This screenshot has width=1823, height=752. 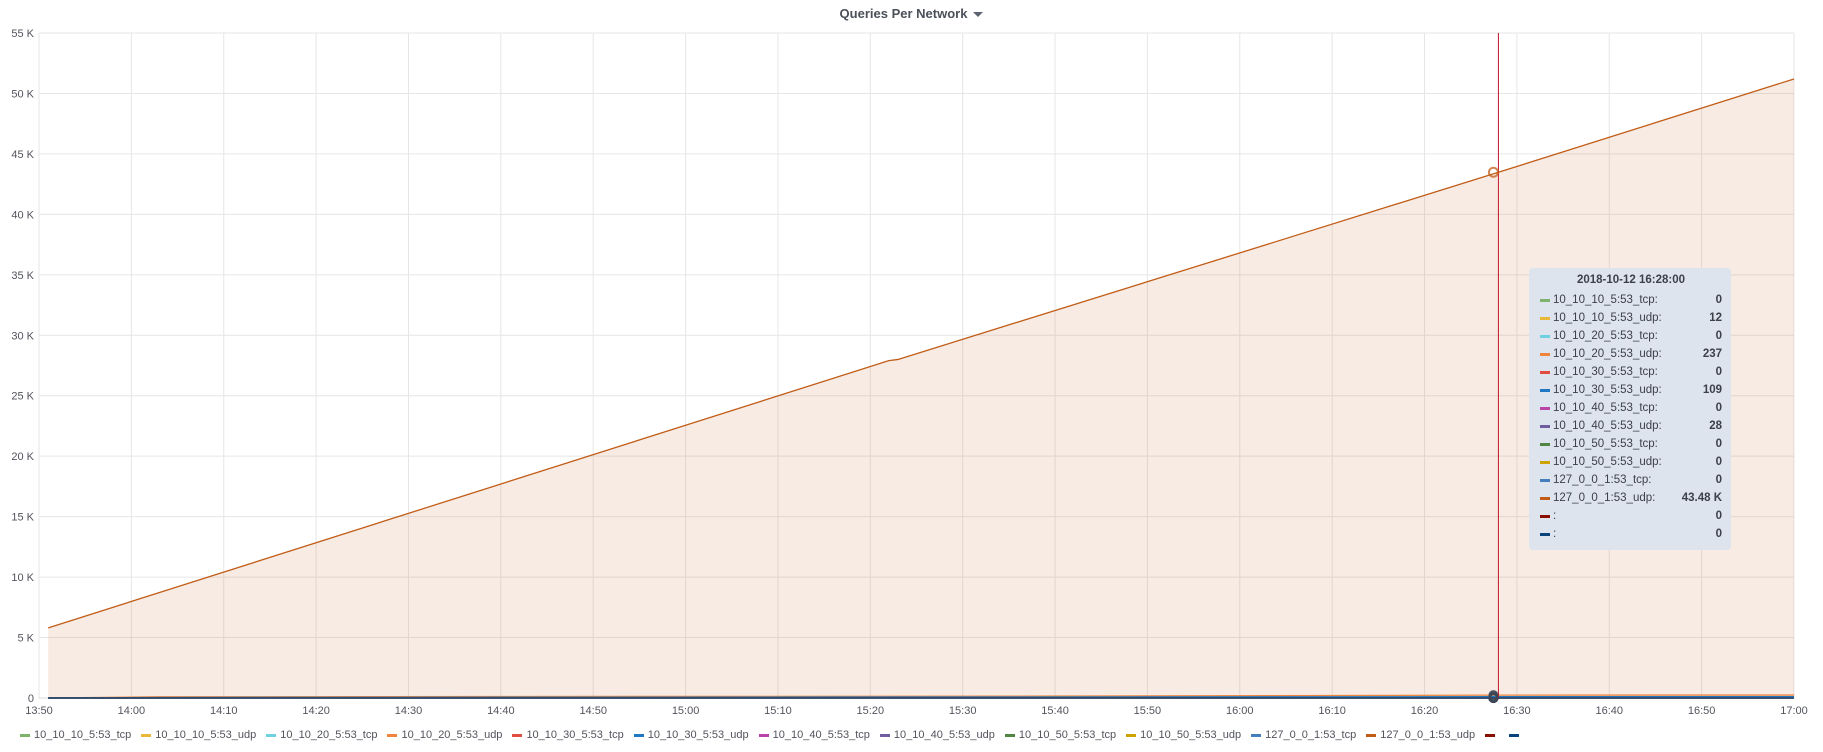 I want to click on legend-item: 10_10_50_5:53_udp, so click(x=1183, y=735).